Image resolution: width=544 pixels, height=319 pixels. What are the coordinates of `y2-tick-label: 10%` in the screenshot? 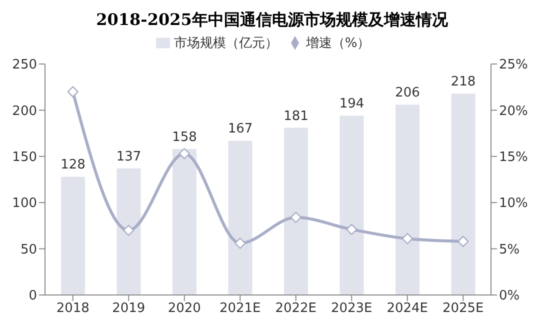 It's located at (513, 204).